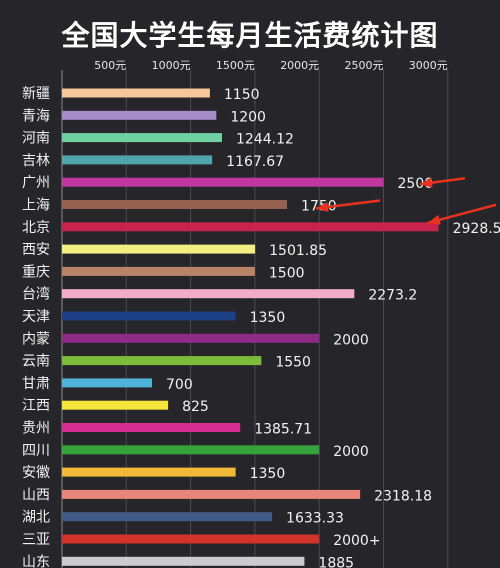  What do you see at coordinates (179, 385) in the screenshot?
I see `value-label-甘肃: 700` at bounding box center [179, 385].